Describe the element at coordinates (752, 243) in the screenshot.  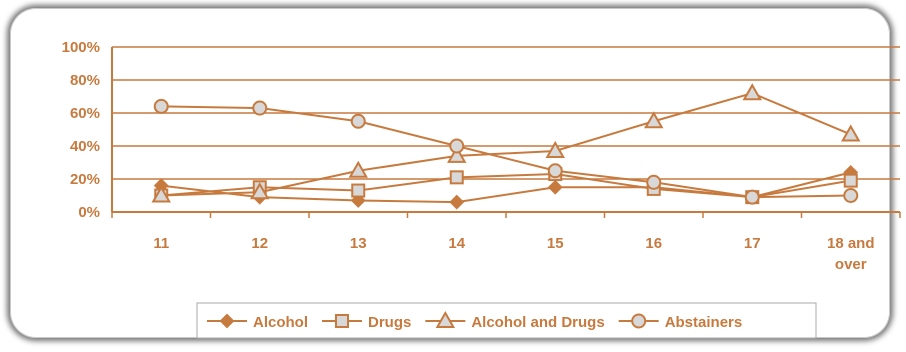
I see `x-tick-label: 17` at that location.